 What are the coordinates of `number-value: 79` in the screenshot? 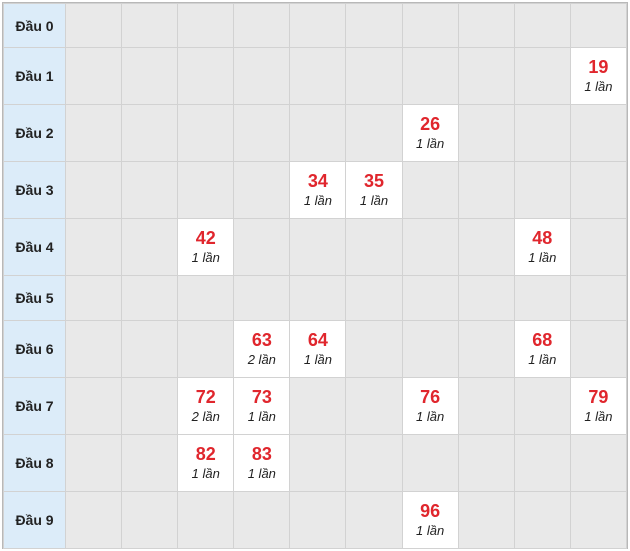 It's located at (598, 397).